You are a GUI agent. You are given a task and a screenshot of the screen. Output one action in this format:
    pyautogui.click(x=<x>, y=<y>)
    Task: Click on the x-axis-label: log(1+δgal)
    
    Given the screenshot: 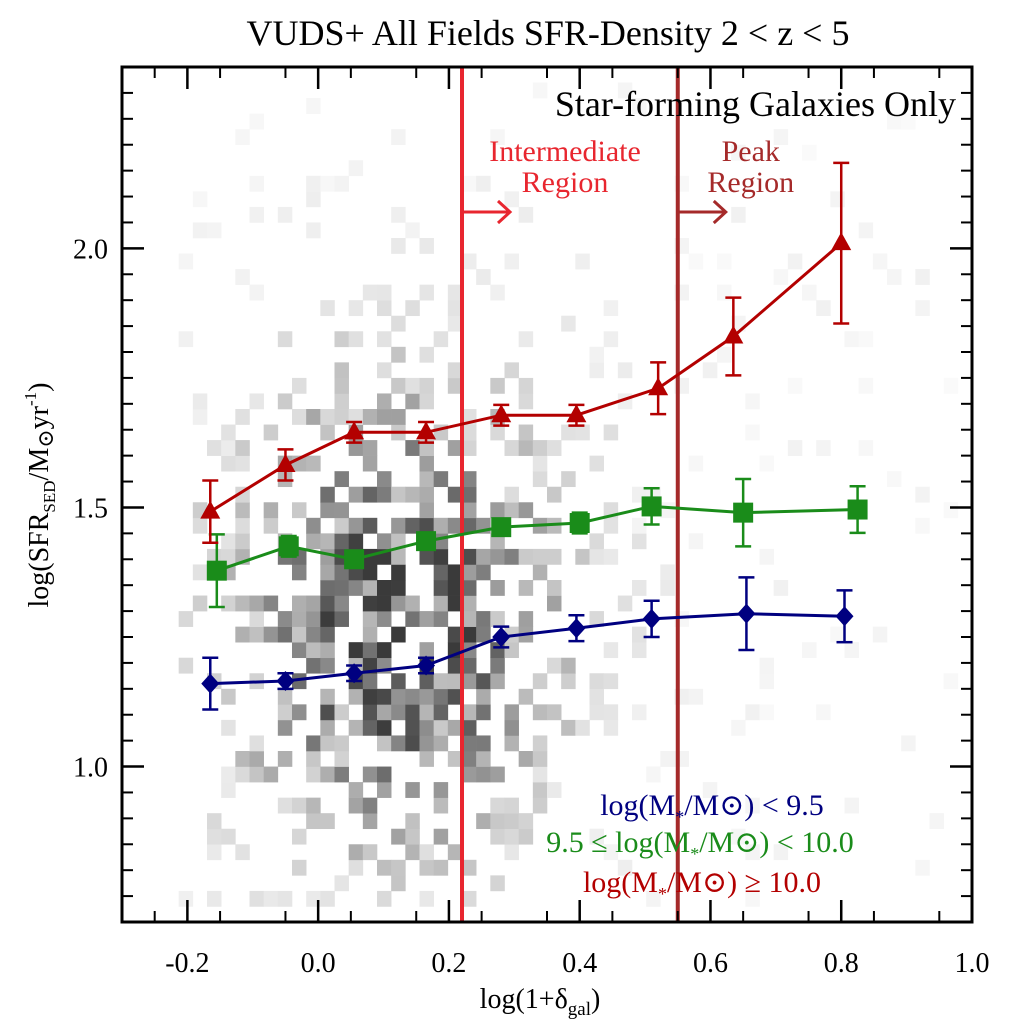 What is the action you would take?
    pyautogui.click(x=540, y=1002)
    